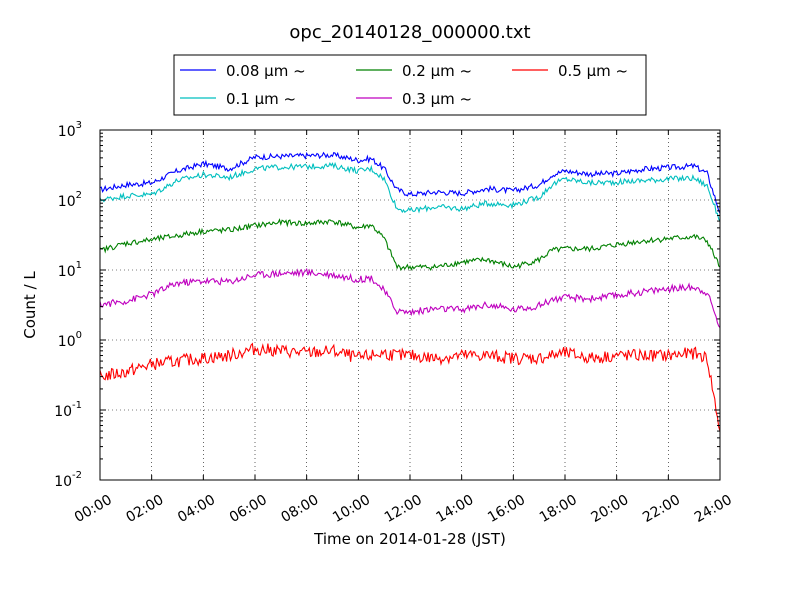 The height and width of the screenshot is (600, 800). I want to click on y-tick-exponent: 1, so click(79, 265).